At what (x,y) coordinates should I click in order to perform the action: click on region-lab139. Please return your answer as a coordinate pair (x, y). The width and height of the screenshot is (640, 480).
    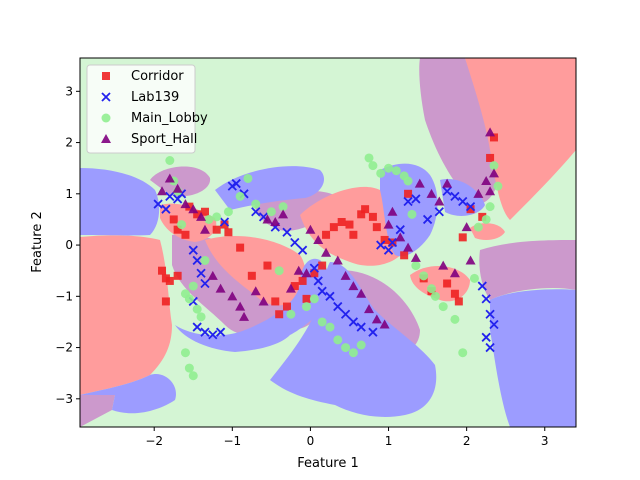
    Looking at the image, I should click on (253, 305).